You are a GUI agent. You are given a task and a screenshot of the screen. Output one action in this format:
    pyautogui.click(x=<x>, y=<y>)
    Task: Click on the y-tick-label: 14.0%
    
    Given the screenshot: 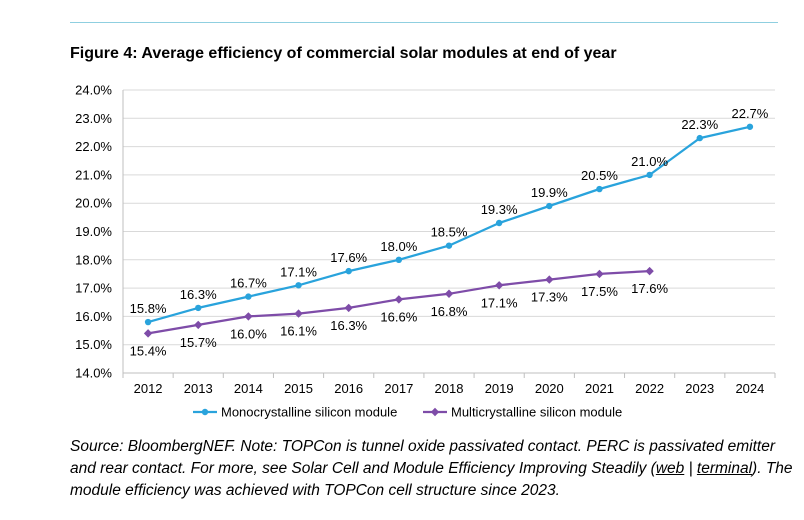 What is the action you would take?
    pyautogui.click(x=93, y=373)
    